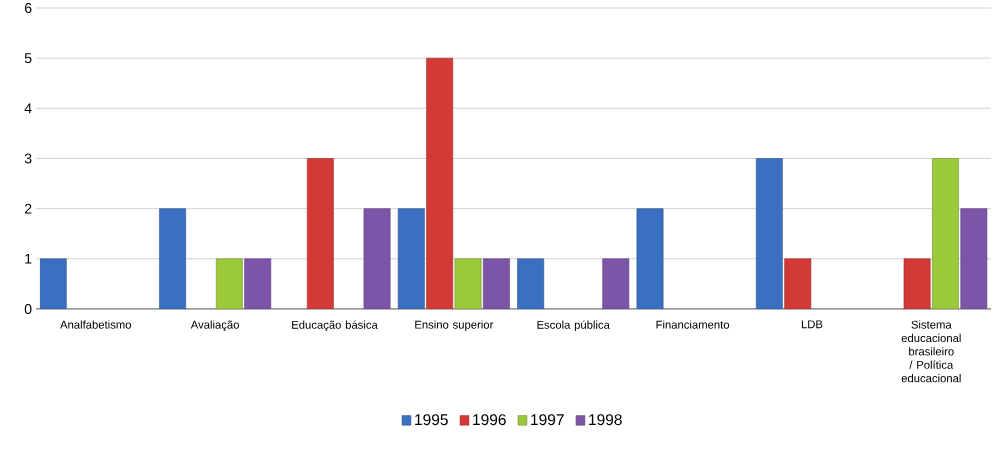 The height and width of the screenshot is (449, 1003). What do you see at coordinates (28, 158) in the screenshot?
I see `y-tick-label: 3` at bounding box center [28, 158].